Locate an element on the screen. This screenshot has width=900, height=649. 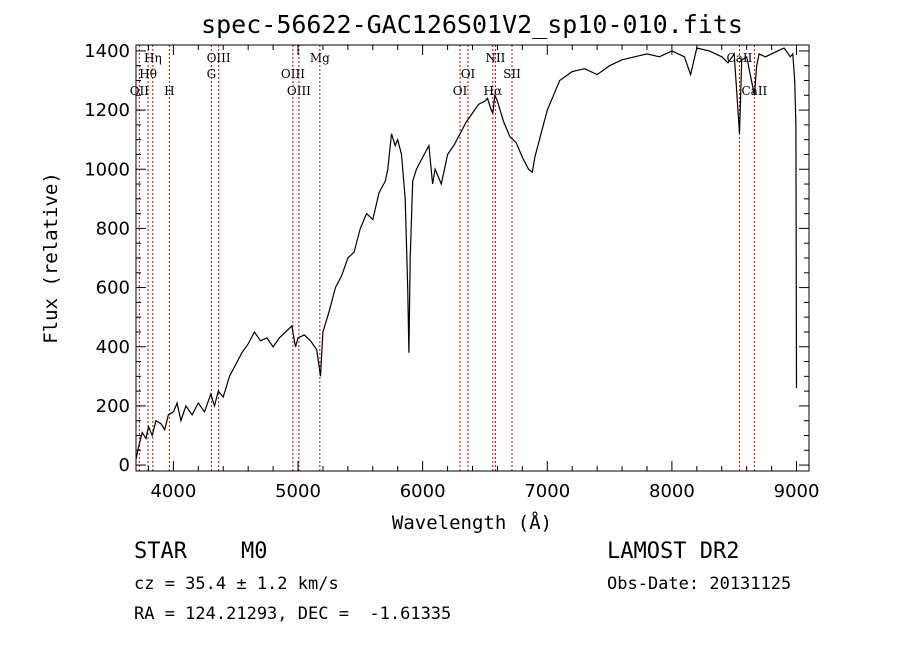
marker-label-14: CaII is located at coordinates (740, 58).